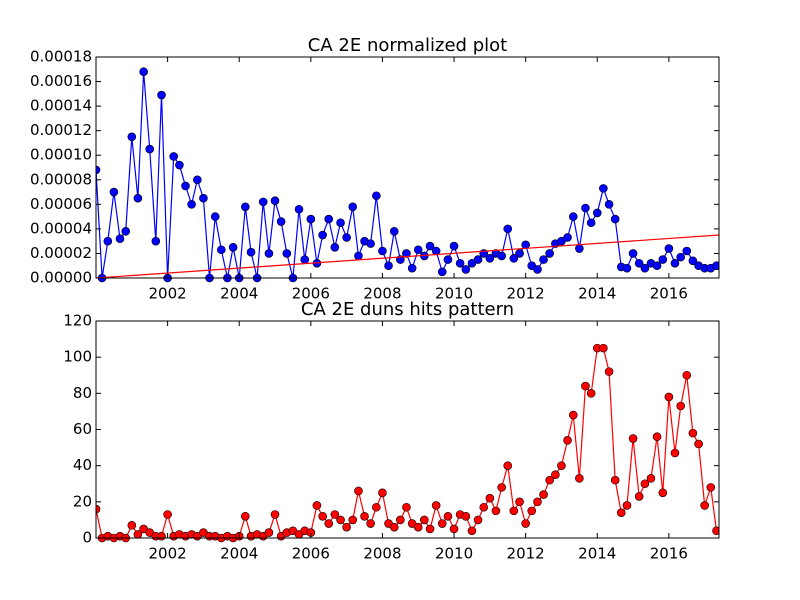  Describe the element at coordinates (526, 294) in the screenshot. I see `x-tick-label: 2012` at that location.